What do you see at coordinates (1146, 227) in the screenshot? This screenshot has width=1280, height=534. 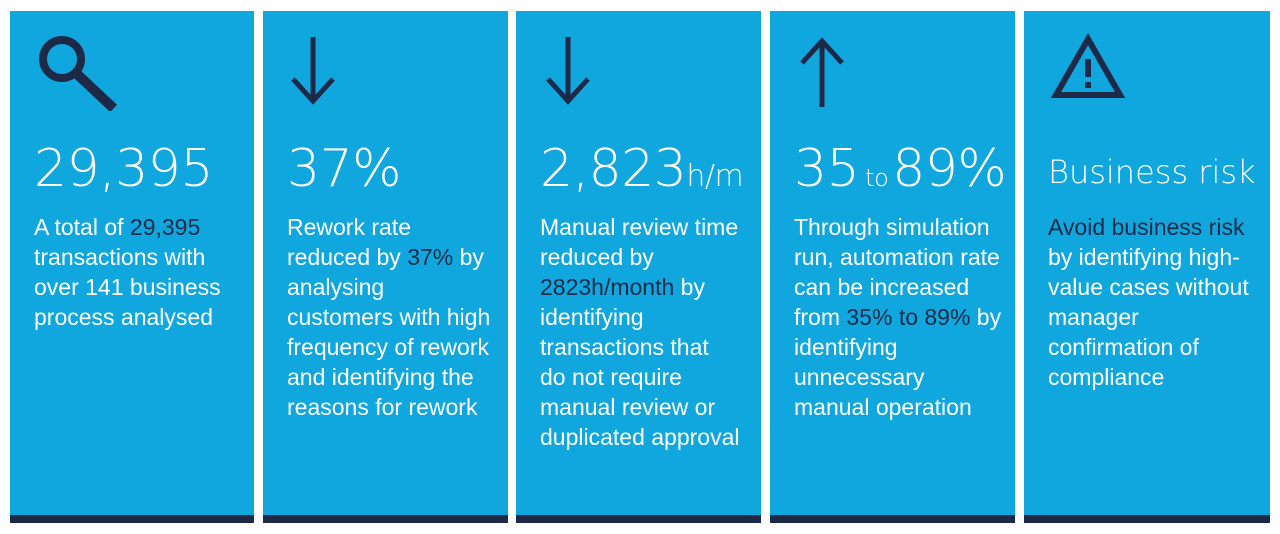 I see `highlight-text: Avoid business risk` at bounding box center [1146, 227].